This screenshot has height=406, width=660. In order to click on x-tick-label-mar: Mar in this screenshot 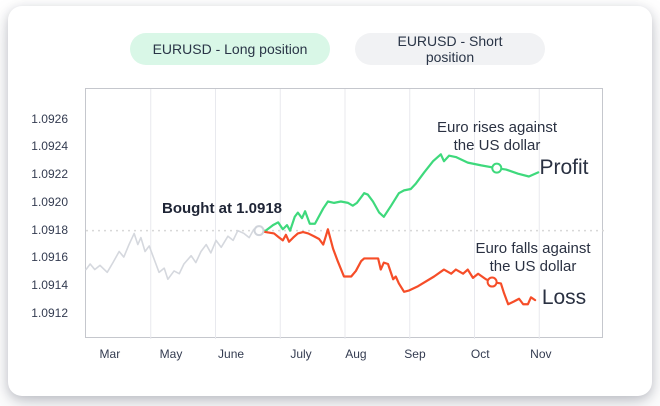, I will do `click(110, 354)`.